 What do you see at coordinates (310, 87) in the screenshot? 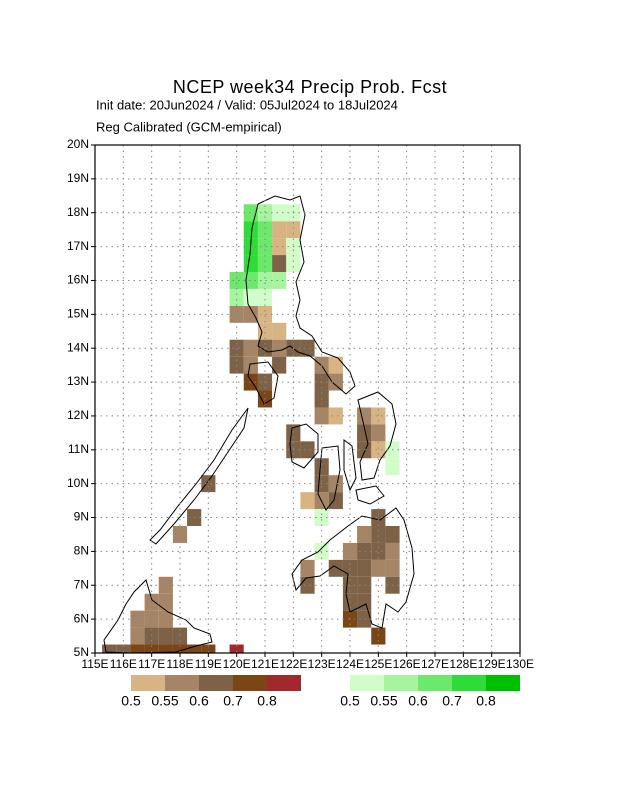
I see `title: NCEP week34 Precip Prob. Fcst` at bounding box center [310, 87].